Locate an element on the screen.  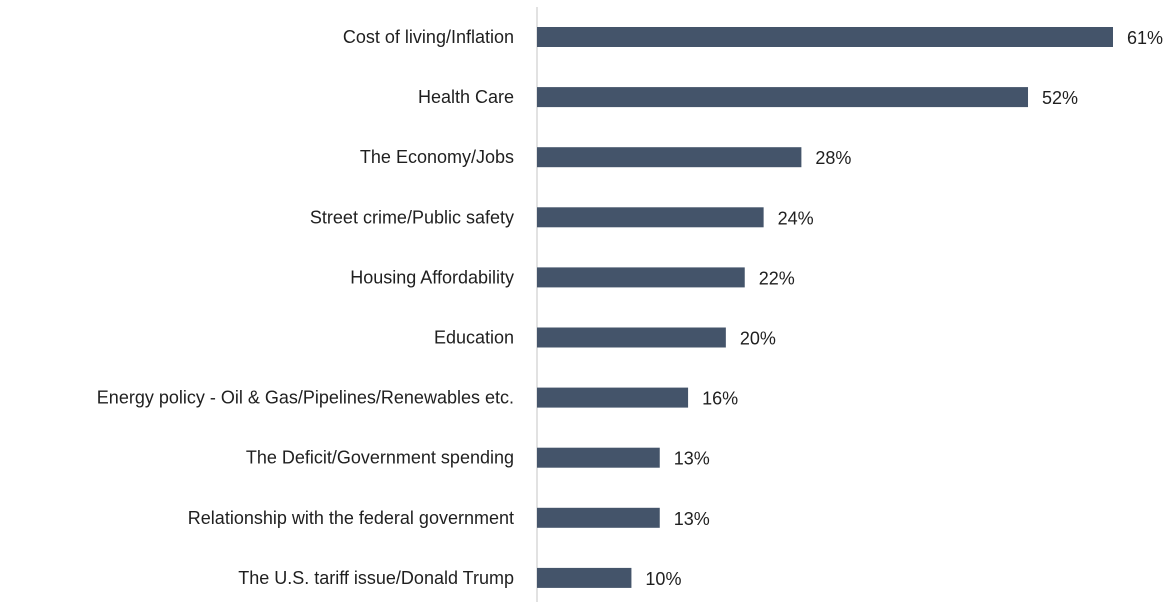
category-label: Health Care is located at coordinates (466, 97).